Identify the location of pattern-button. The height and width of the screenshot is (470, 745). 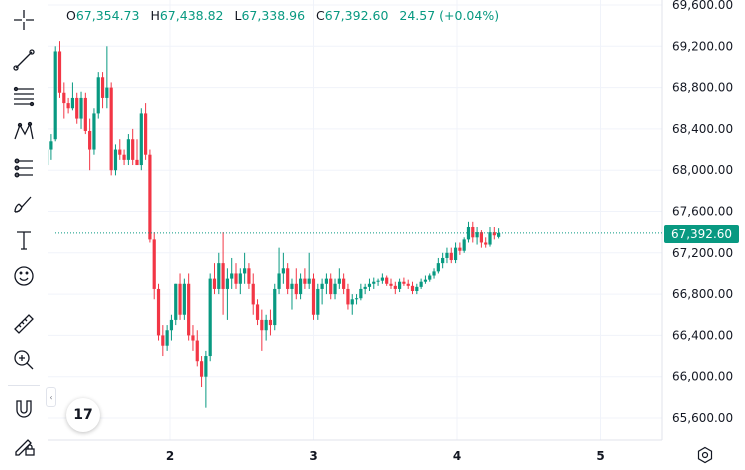
(24, 132).